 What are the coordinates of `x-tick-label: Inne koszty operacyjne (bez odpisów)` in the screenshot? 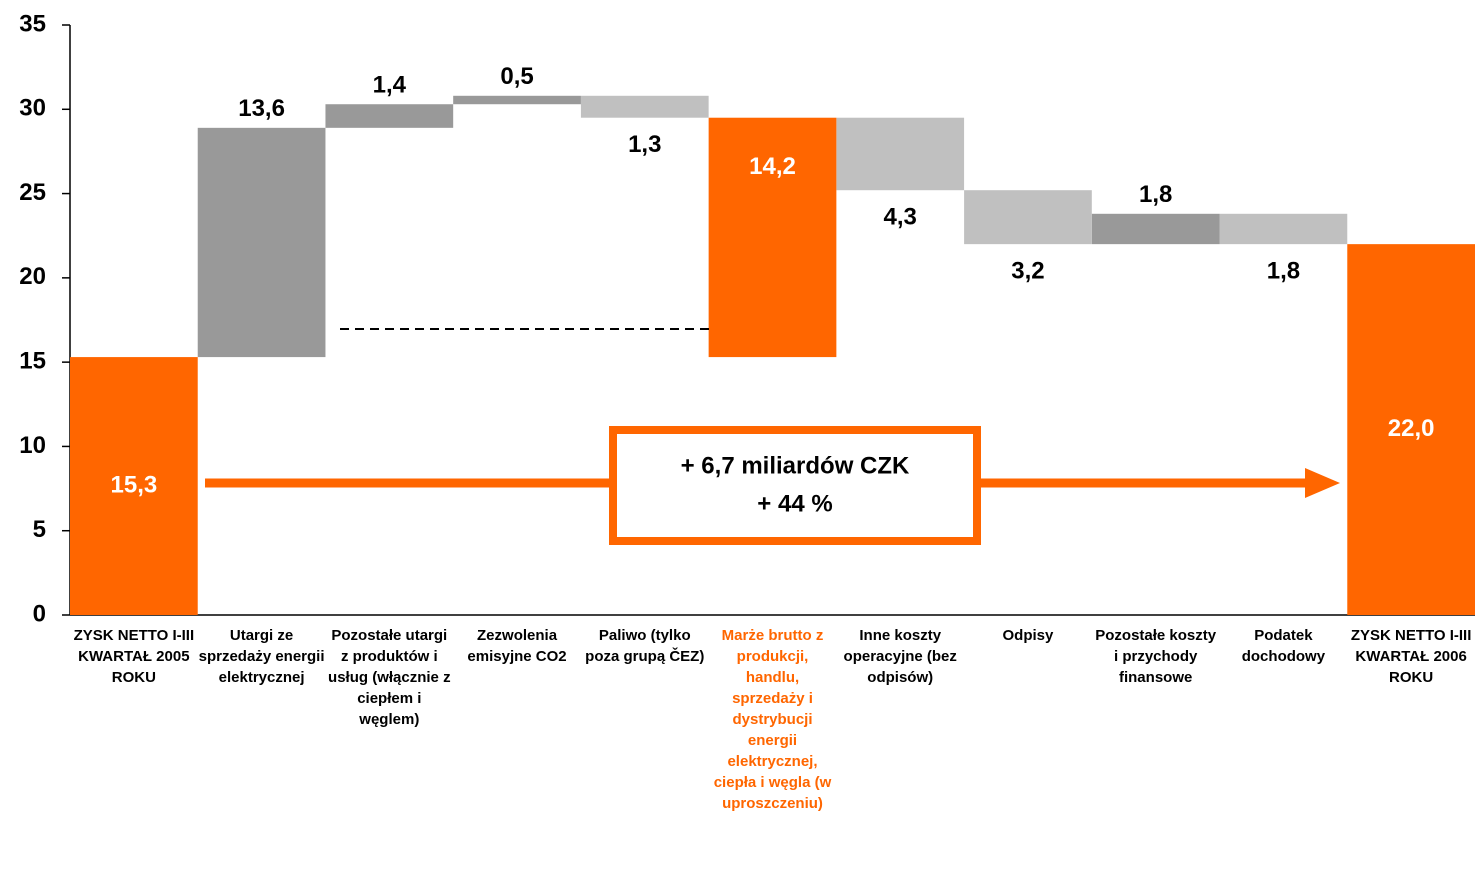 It's located at (900, 656).